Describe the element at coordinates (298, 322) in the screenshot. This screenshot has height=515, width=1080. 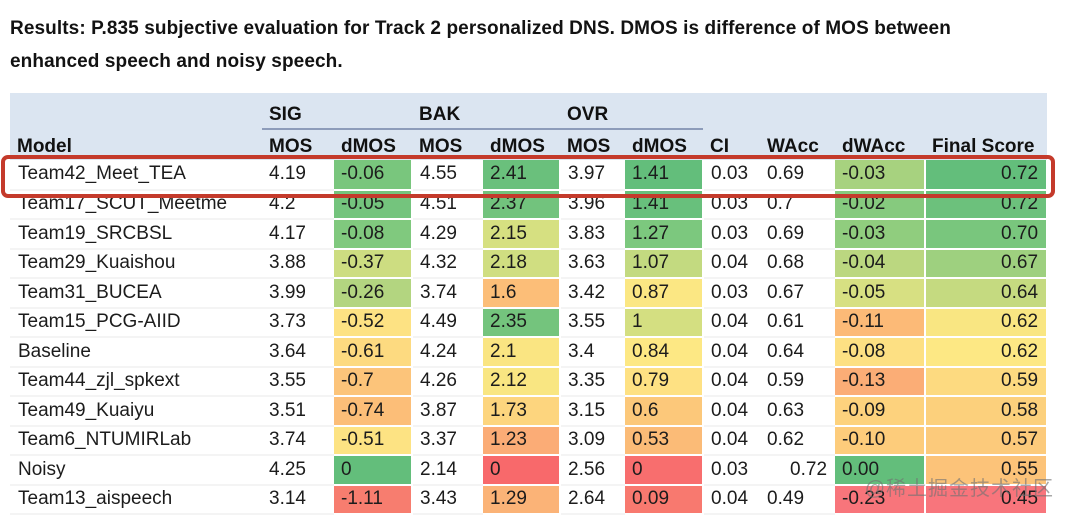
I see `value-cell: 3.73` at that location.